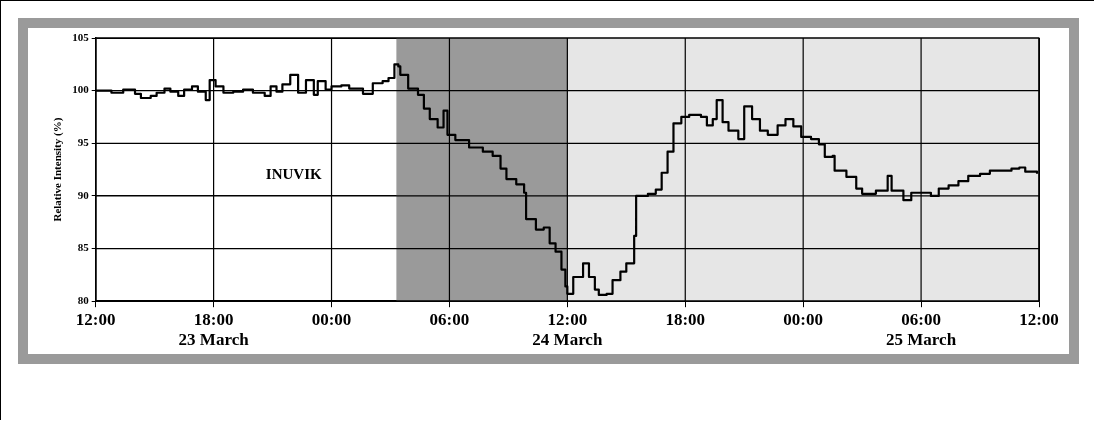 The height and width of the screenshot is (421, 1095). Describe the element at coordinates (294, 173) in the screenshot. I see `annotation: INUVIK` at that location.